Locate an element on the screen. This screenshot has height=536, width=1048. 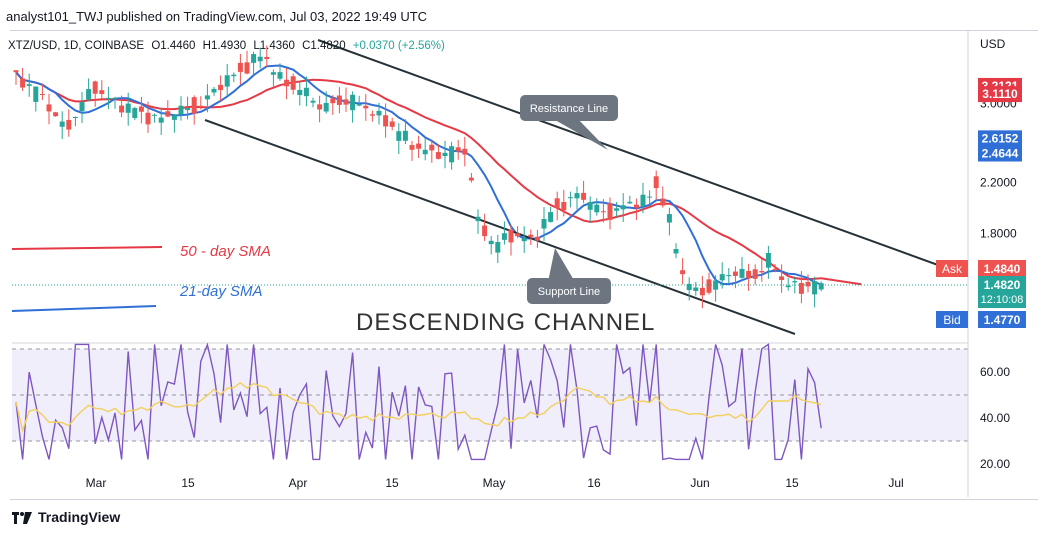
resistance-callout-box is located at coordinates (569, 108).